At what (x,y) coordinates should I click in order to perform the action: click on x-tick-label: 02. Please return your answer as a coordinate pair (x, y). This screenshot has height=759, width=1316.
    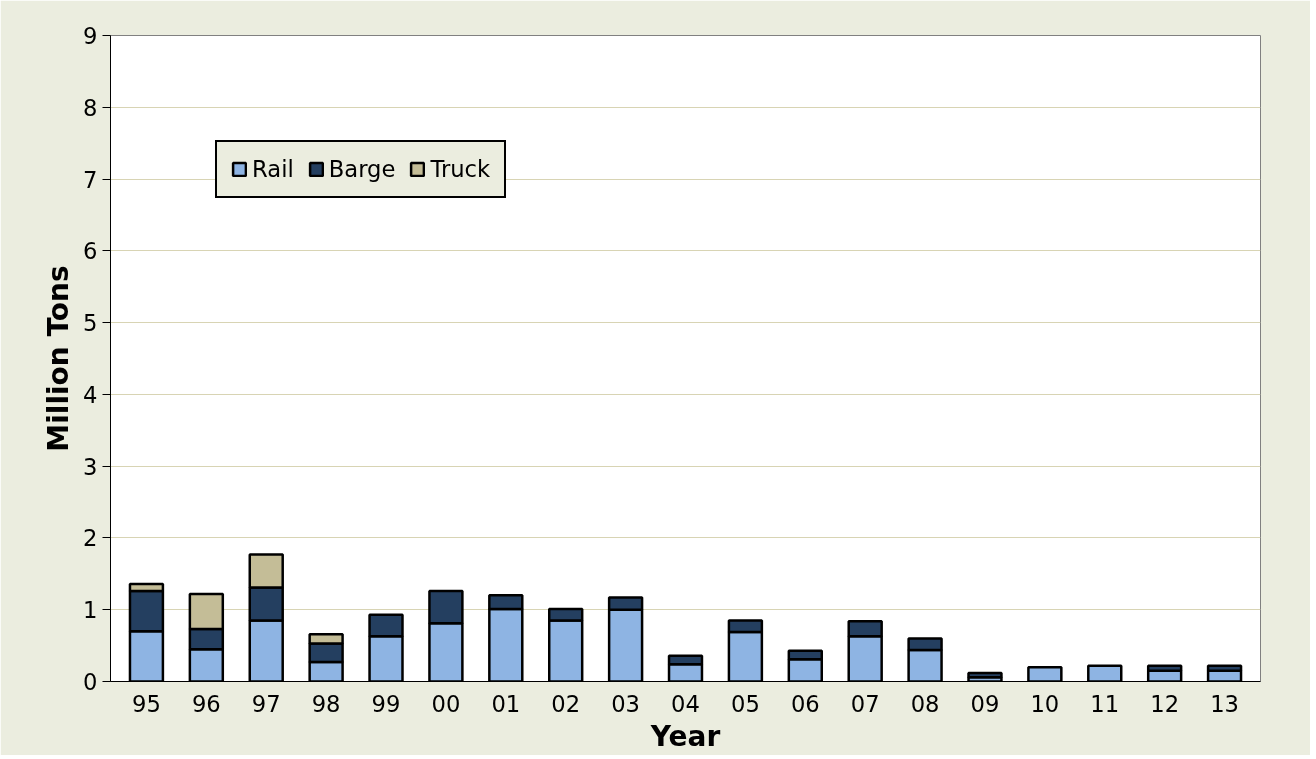
    Looking at the image, I should click on (566, 703).